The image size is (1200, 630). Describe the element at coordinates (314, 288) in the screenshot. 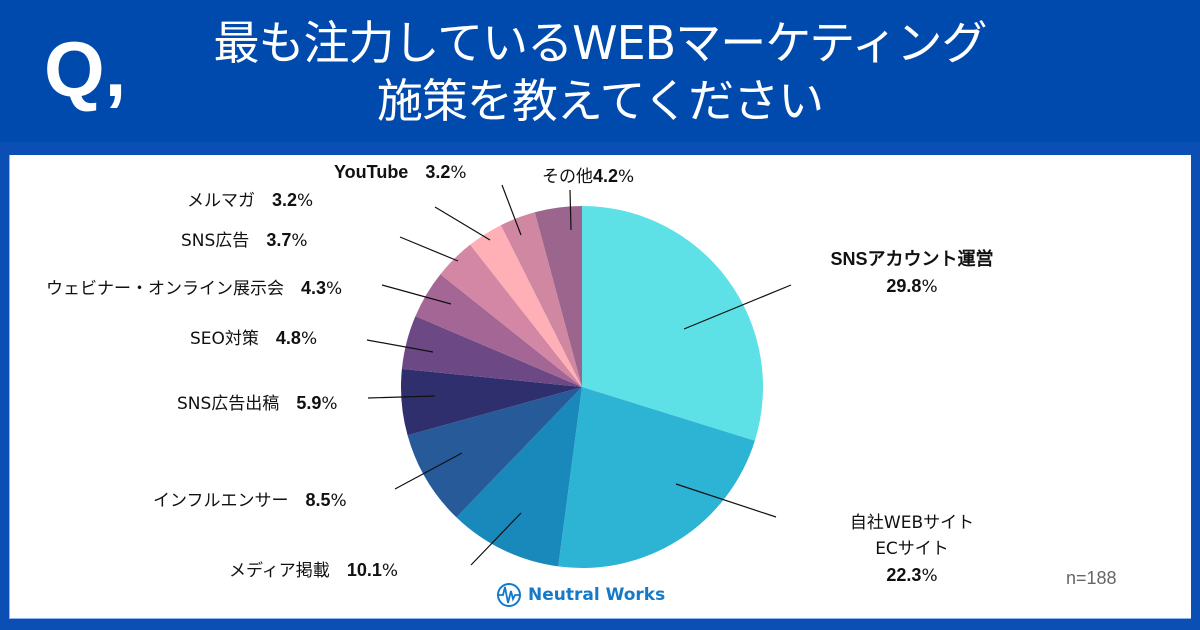

I see `label-pct: 4.3` at that location.